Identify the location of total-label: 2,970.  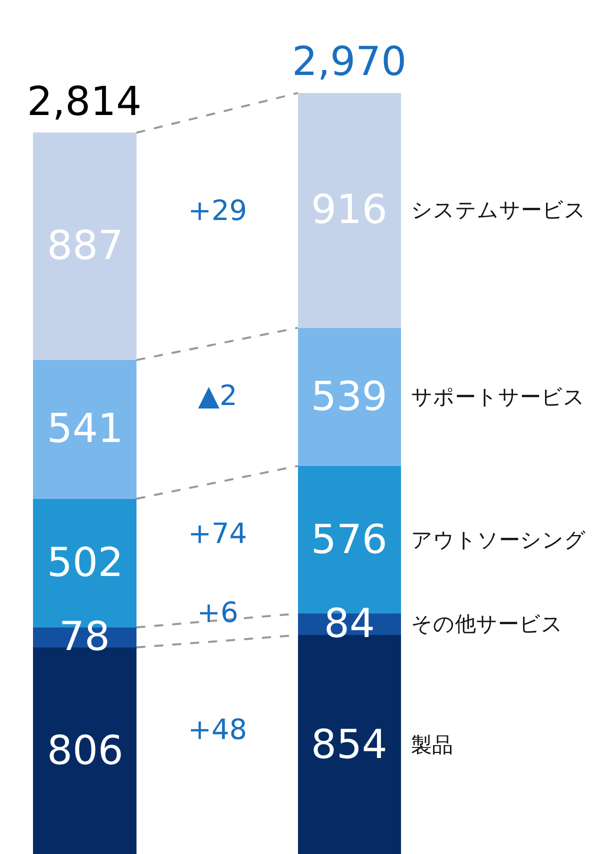
(349, 62).